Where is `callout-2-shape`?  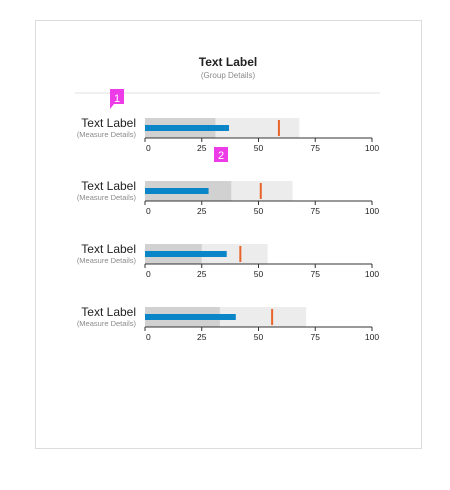 callout-2-shape is located at coordinates (223, 152).